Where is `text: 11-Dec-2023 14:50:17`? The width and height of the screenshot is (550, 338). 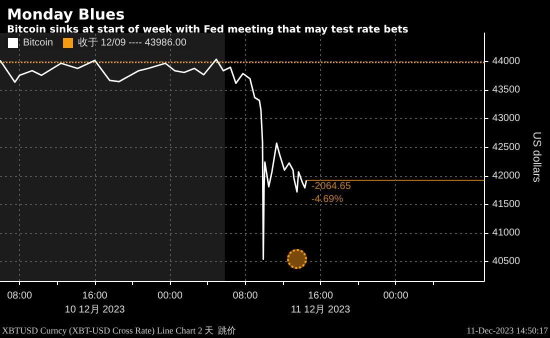 text: 11-Dec-2023 14:50:17 is located at coordinates (507, 331).